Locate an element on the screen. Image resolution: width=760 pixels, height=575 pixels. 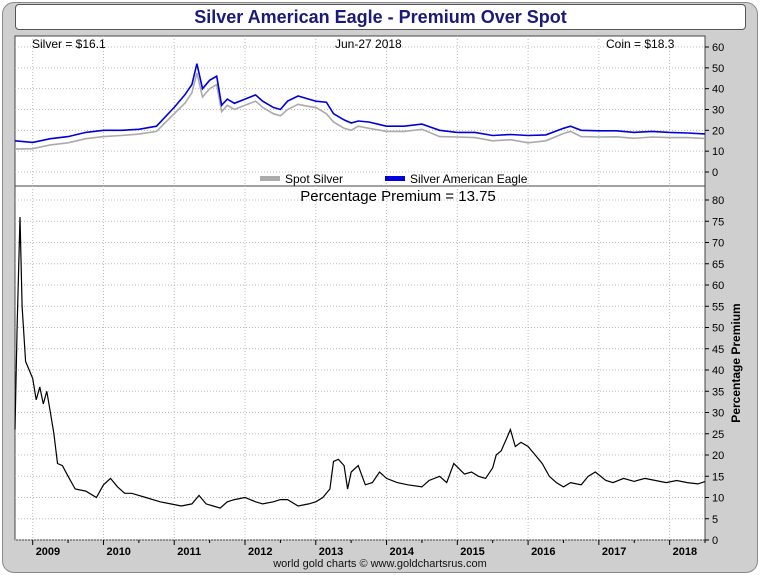
silver-eagle-line is located at coordinates (360, 103).